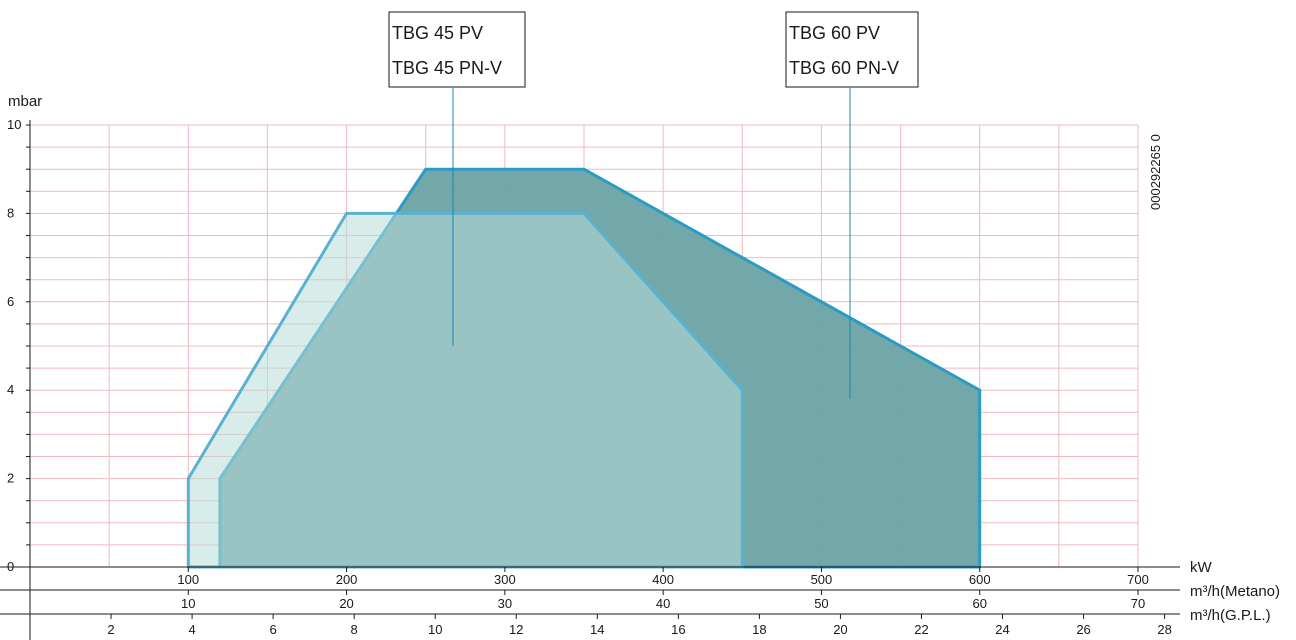  Describe the element at coordinates (191, 629) in the screenshot. I see `x-gpl-tick-label: 4` at that location.